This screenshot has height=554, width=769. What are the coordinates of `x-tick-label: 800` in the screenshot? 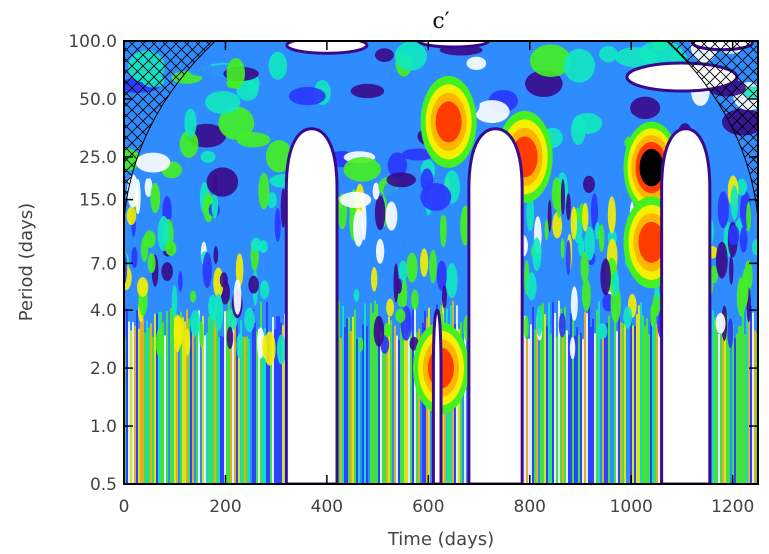 It's located at (530, 507).